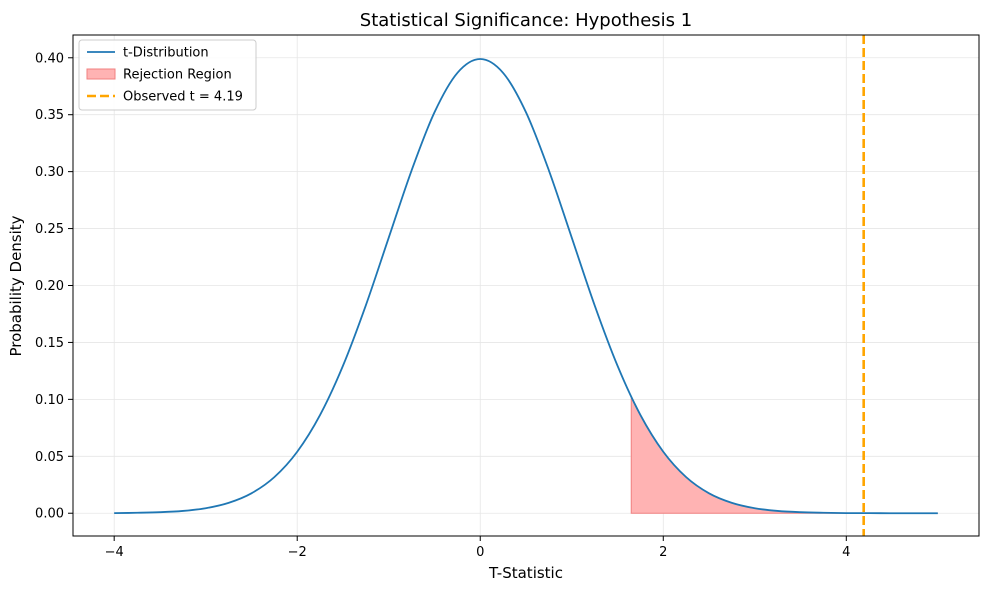  I want to click on legend-label: t-Distribution, so click(166, 53).